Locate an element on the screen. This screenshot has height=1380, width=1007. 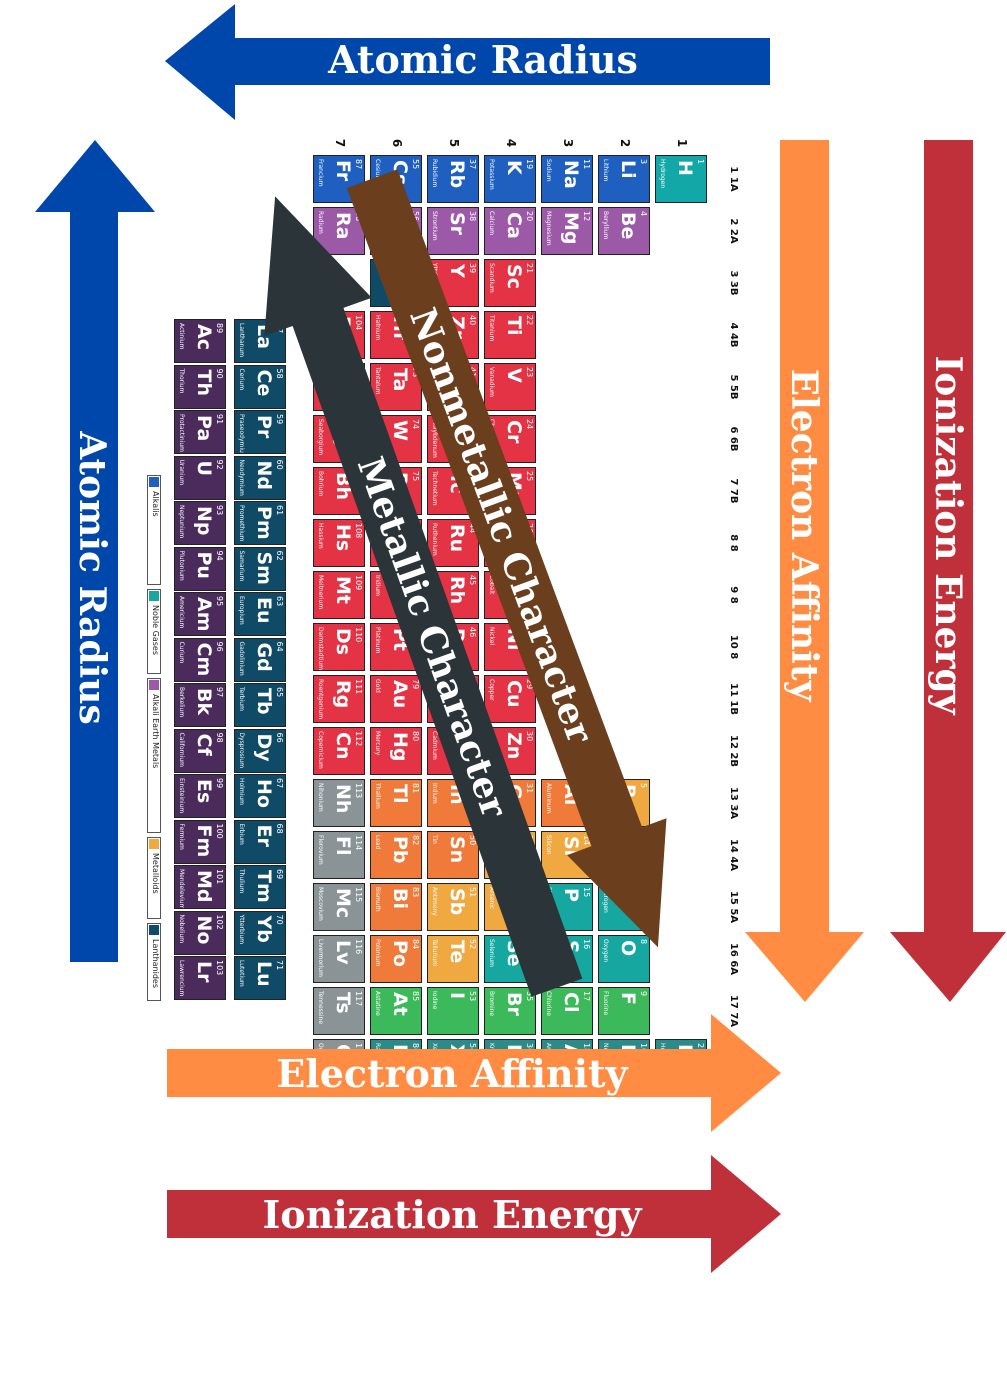
ionization-energy-bottom-arrow-shape is located at coordinates (474, 1214).